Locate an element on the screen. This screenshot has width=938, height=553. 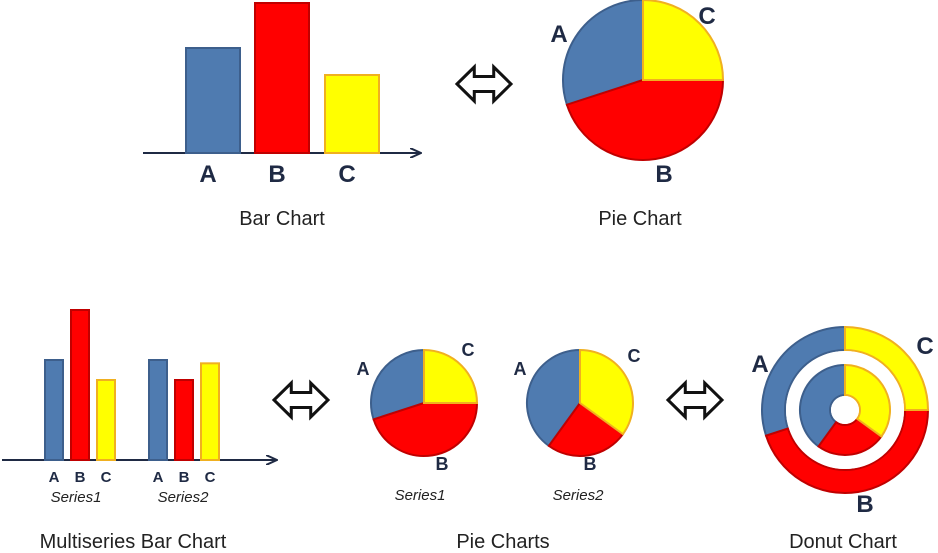
donut-label-a: A is located at coordinates (759, 364).